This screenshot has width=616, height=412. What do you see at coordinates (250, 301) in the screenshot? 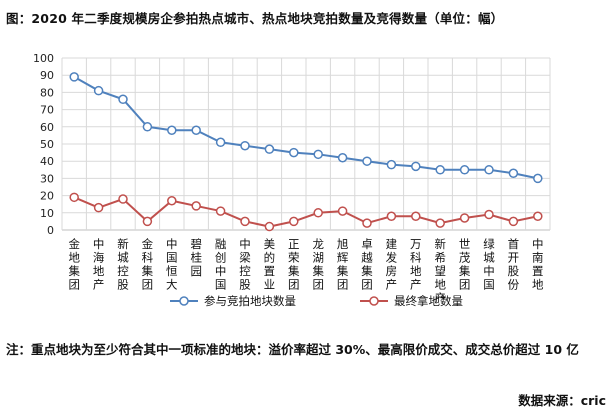
I see `legend-label: 参与竞拍地块数量` at bounding box center [250, 301].